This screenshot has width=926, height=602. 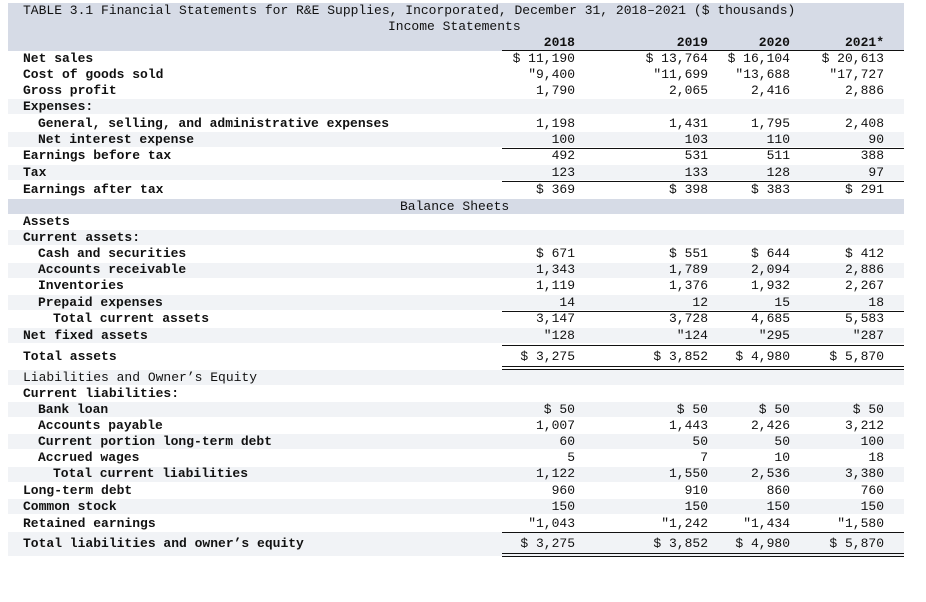 What do you see at coordinates (688, 123) in the screenshot?
I see `row-value: 1,431` at bounding box center [688, 123].